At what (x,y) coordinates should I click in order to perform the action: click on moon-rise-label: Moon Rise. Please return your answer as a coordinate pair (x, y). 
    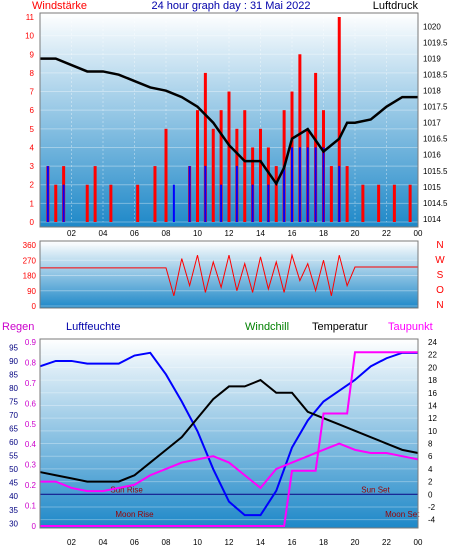
    Looking at the image, I should click on (134, 514).